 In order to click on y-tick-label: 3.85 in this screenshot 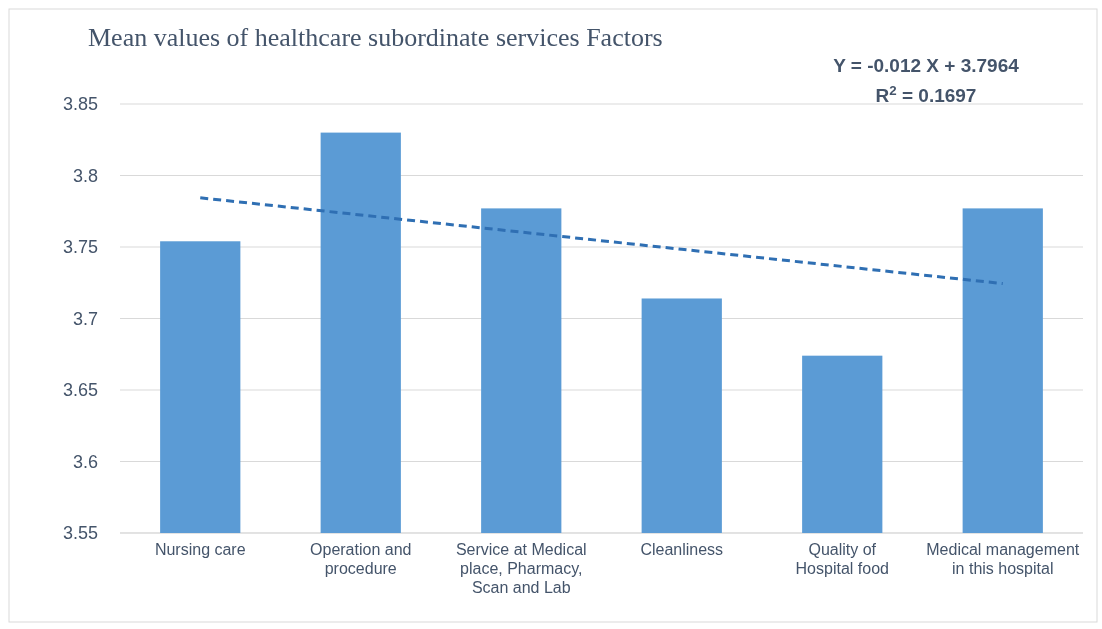, I will do `click(80, 104)`.